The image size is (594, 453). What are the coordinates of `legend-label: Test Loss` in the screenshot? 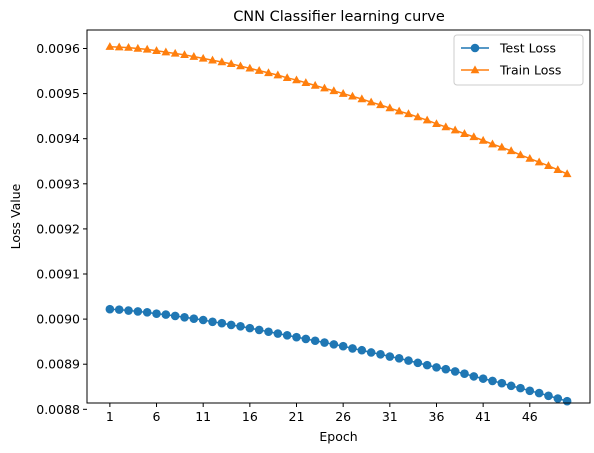 It's located at (527, 48).